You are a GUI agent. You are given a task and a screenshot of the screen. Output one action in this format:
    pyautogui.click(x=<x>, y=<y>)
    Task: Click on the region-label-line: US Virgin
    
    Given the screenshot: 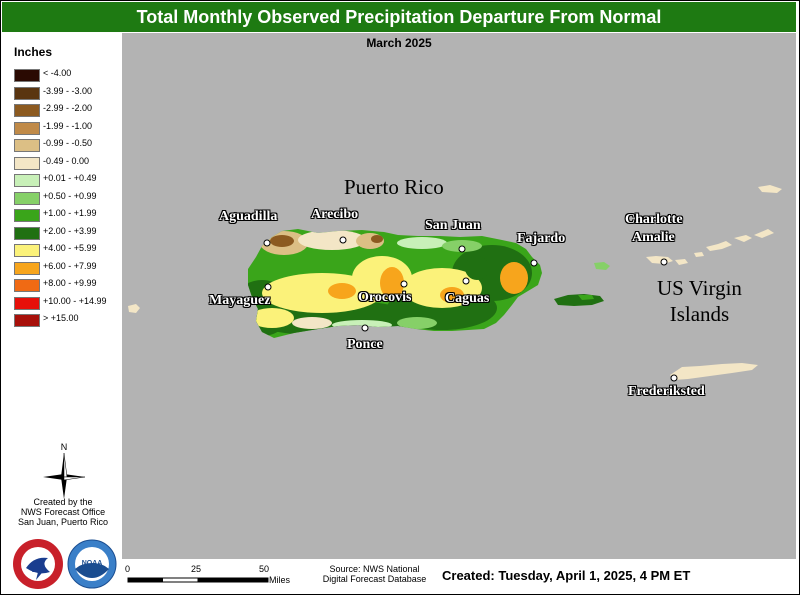 What is the action you would take?
    pyautogui.click(x=699, y=288)
    